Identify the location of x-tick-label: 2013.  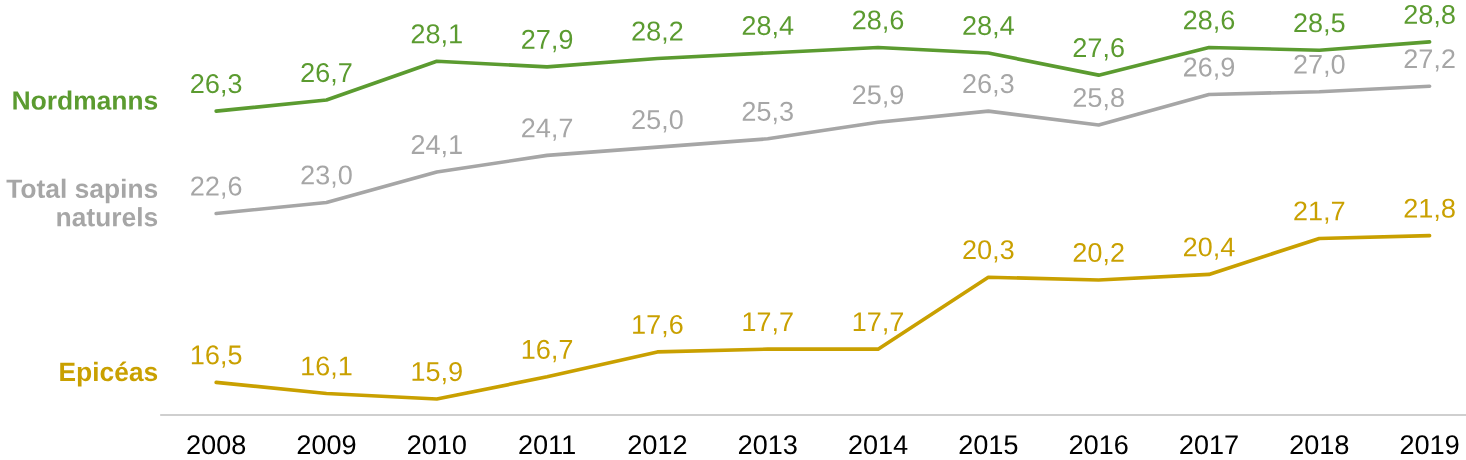
(767, 445).